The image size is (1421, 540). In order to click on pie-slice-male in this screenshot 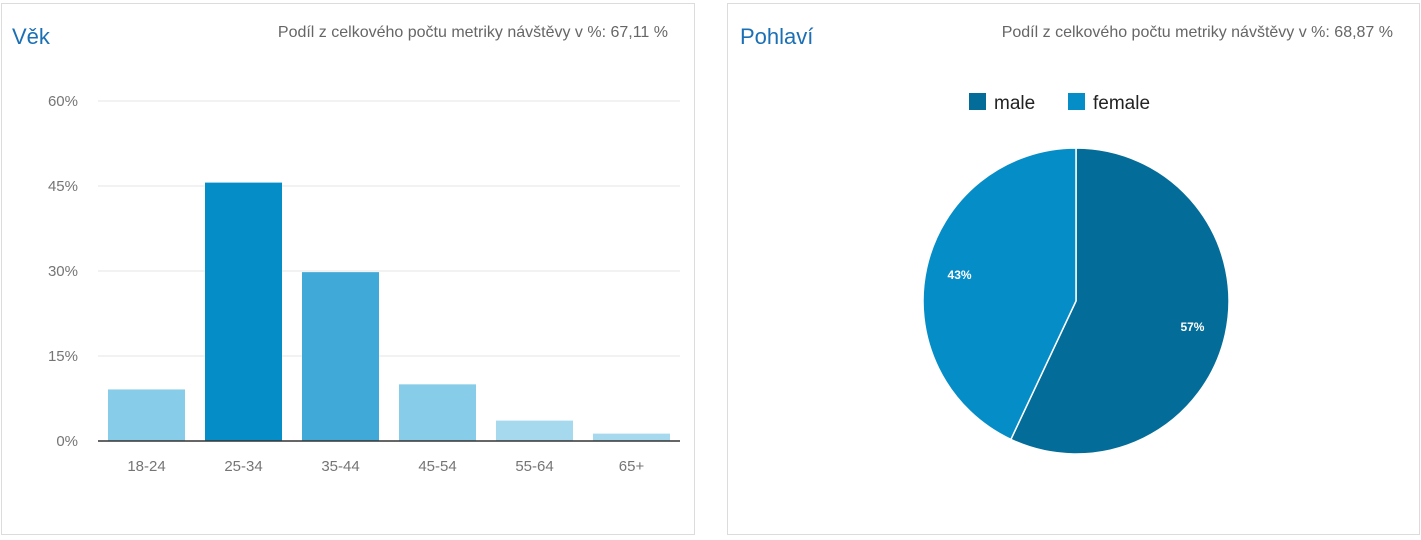, I will do `click(1119, 301)`.